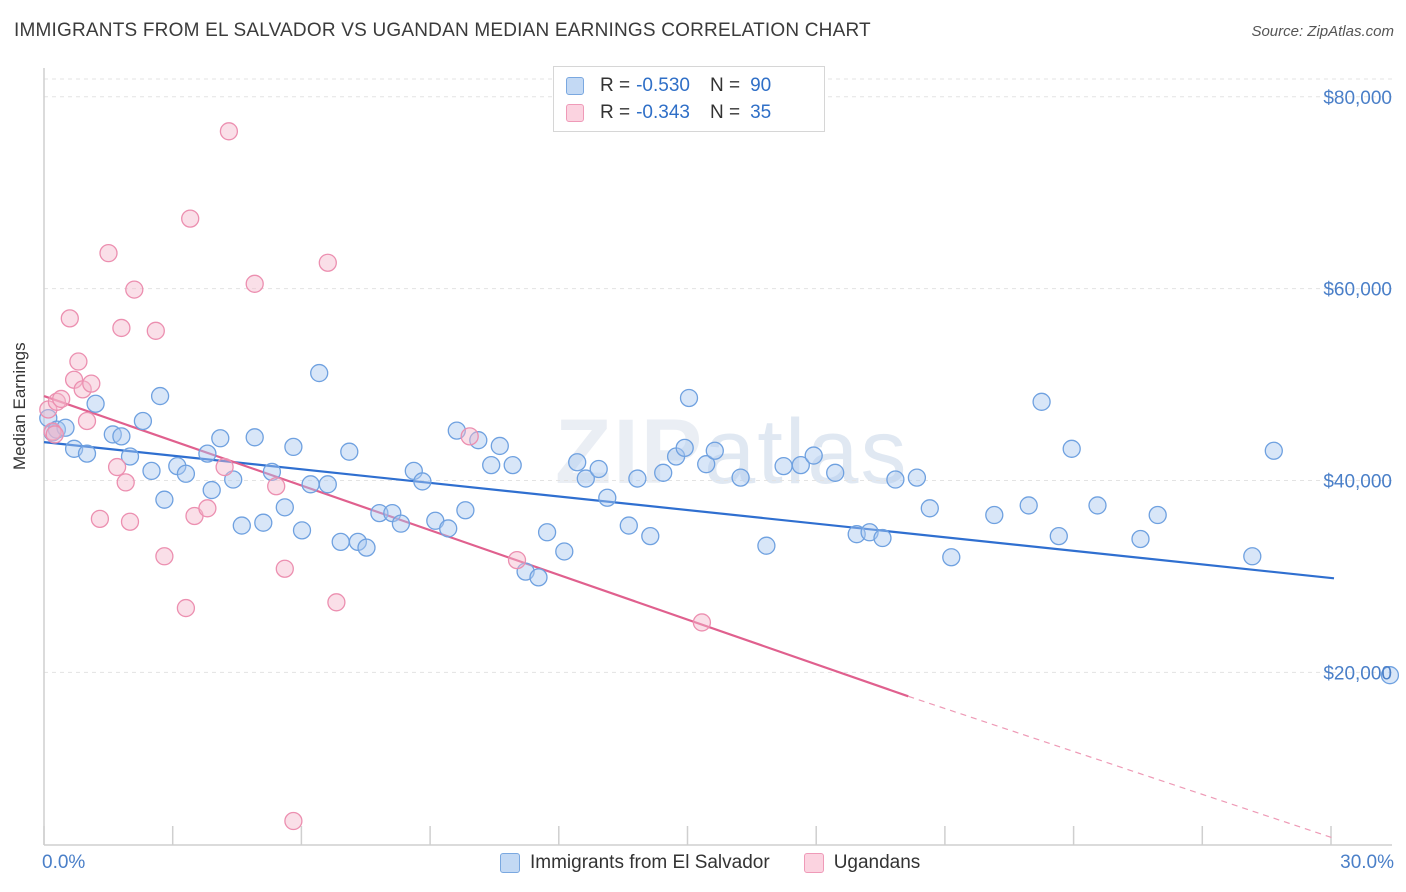 Image resolution: width=1406 pixels, height=892 pixels. I want to click on ugandans-legend-swatch, so click(813, 863).